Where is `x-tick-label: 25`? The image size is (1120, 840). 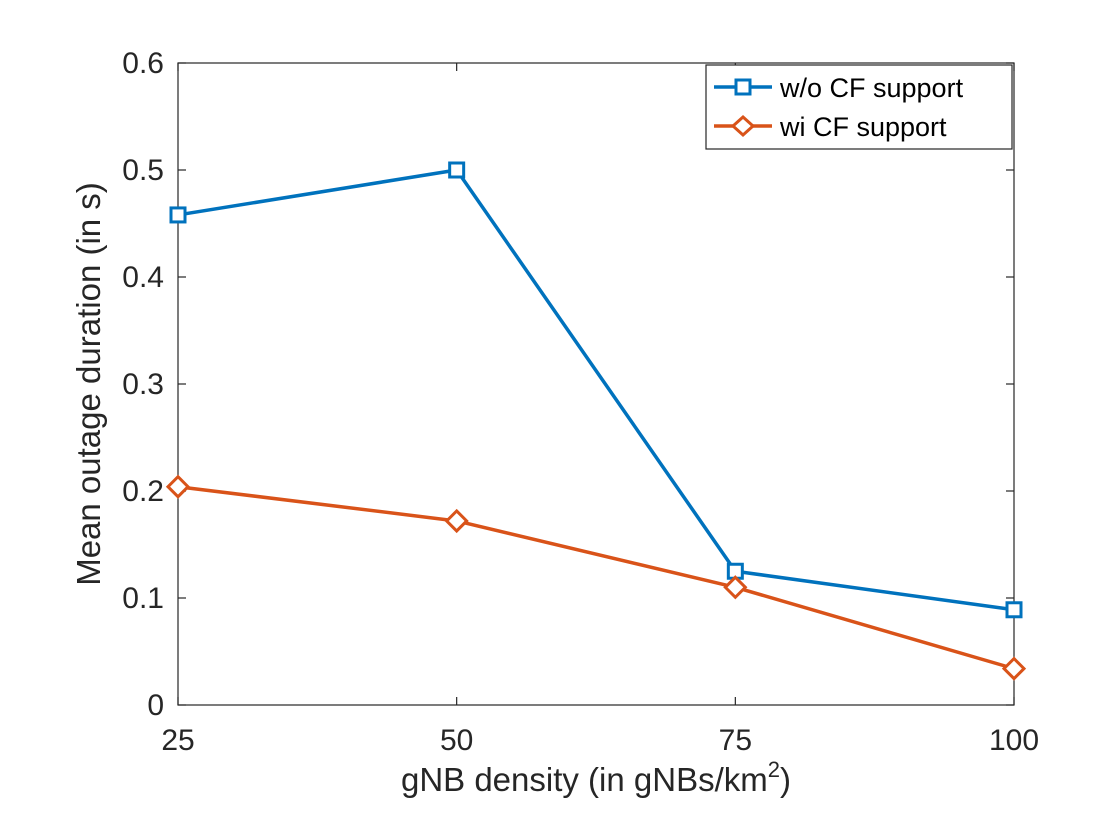
x-tick-label: 25 is located at coordinates (177, 740).